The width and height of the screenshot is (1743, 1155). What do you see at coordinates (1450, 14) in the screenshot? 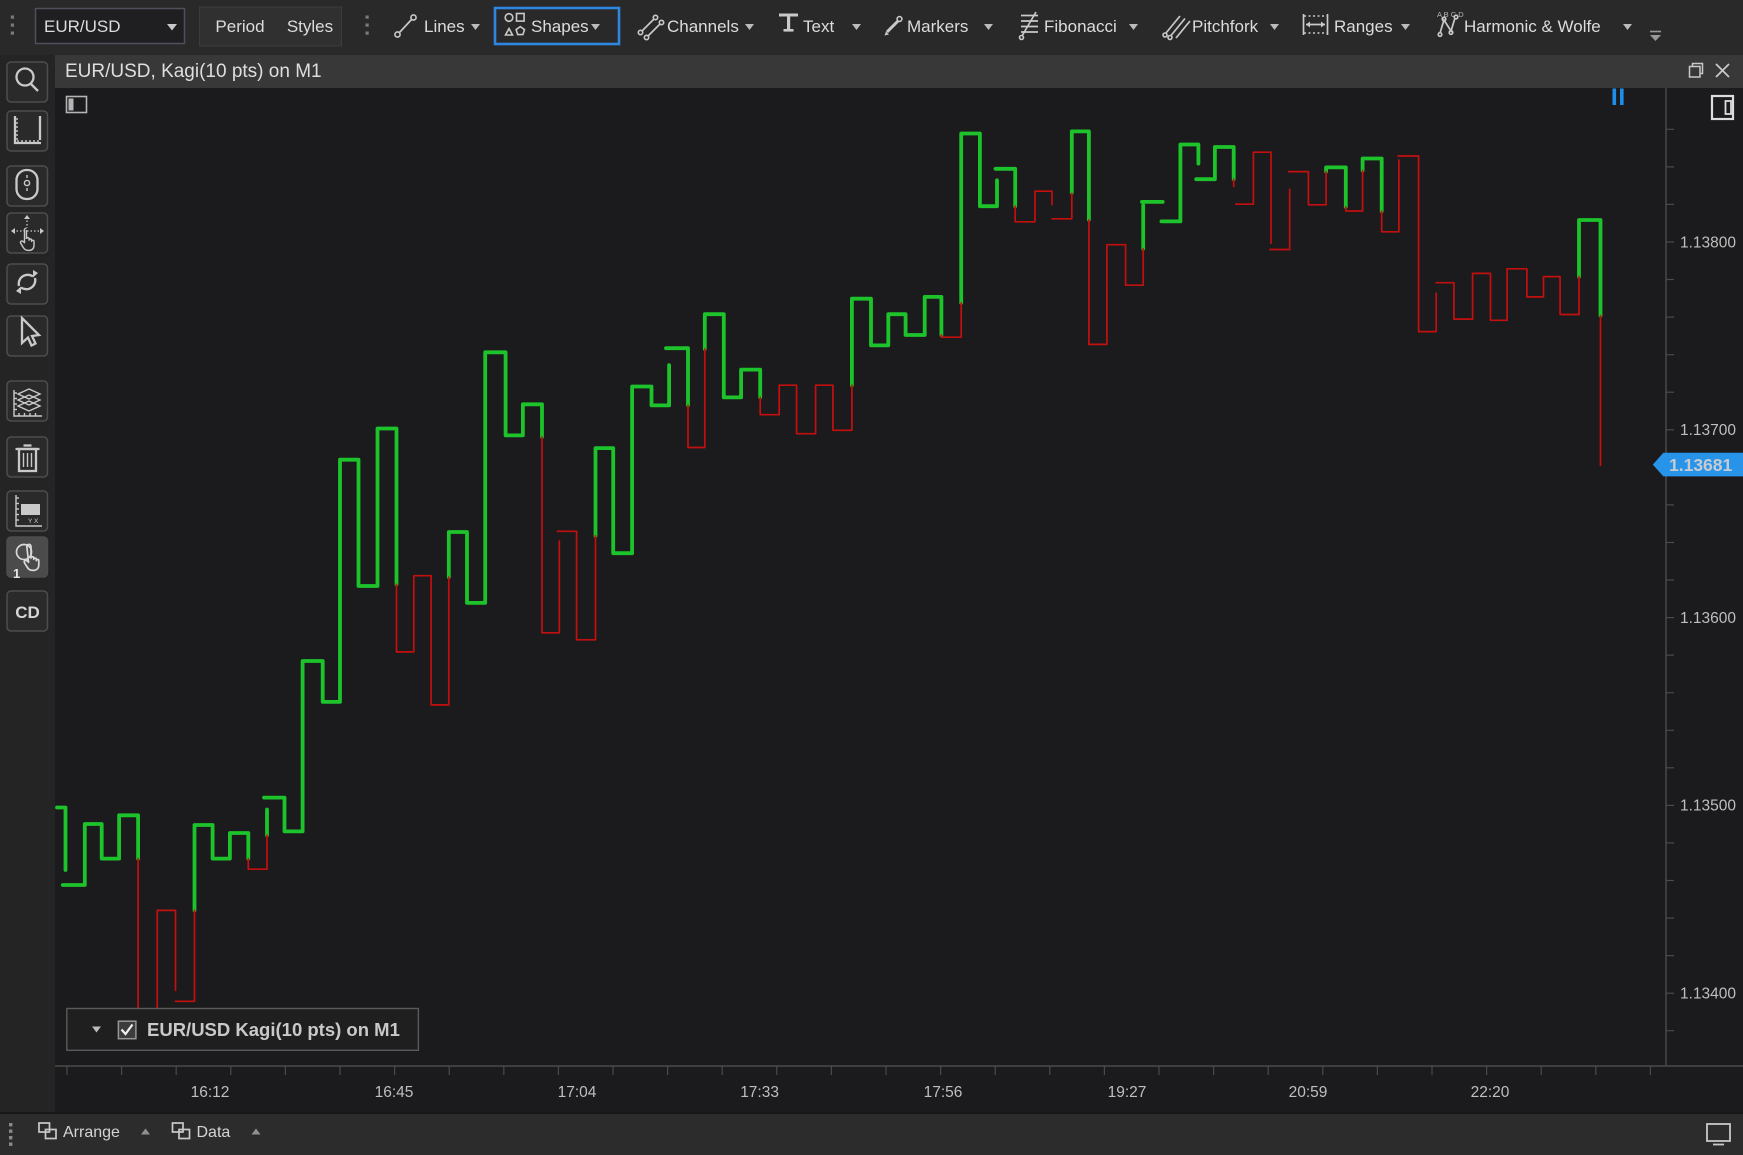
I see `svg-text: A B C D` at bounding box center [1450, 14].